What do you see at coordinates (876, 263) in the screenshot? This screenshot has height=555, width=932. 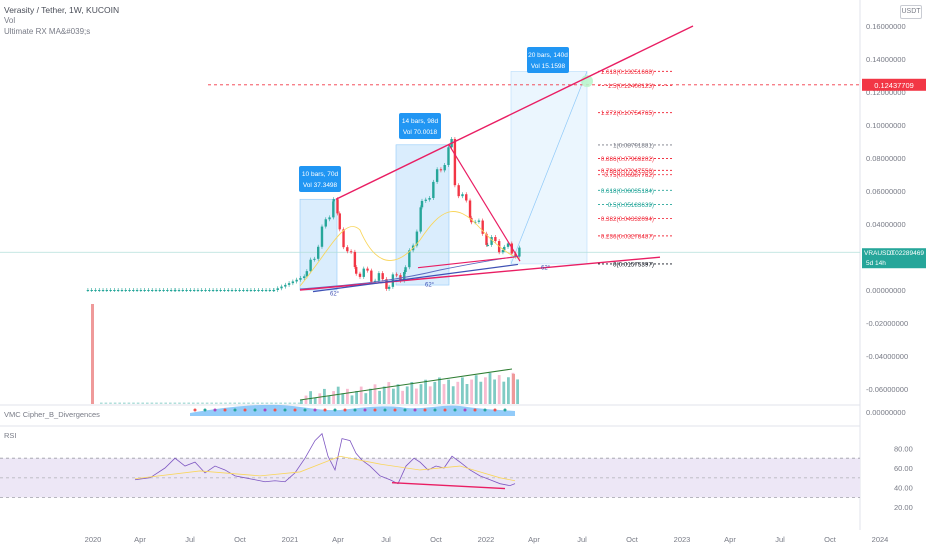 I see `current-time-label: 5d 14h` at bounding box center [876, 263].